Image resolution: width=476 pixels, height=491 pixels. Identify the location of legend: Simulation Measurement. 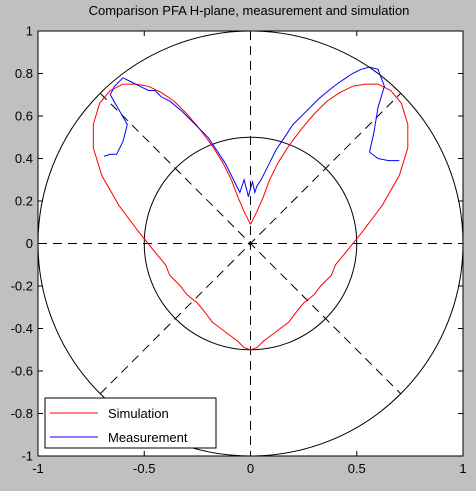
(130, 423).